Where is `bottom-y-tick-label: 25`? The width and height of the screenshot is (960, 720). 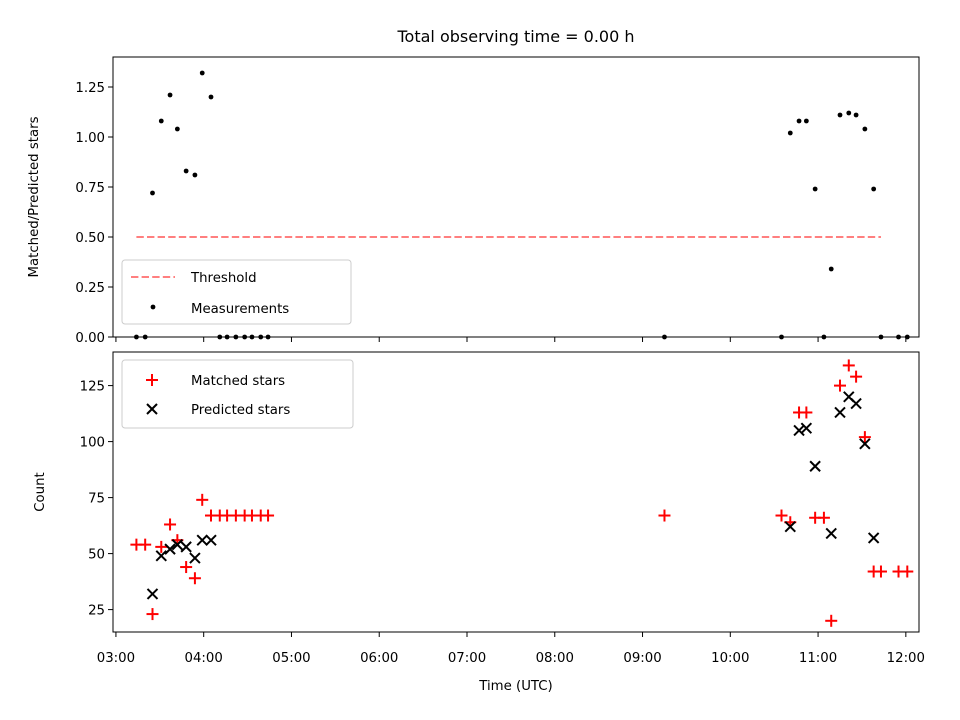 bottom-y-tick-label: 25 is located at coordinates (96, 611).